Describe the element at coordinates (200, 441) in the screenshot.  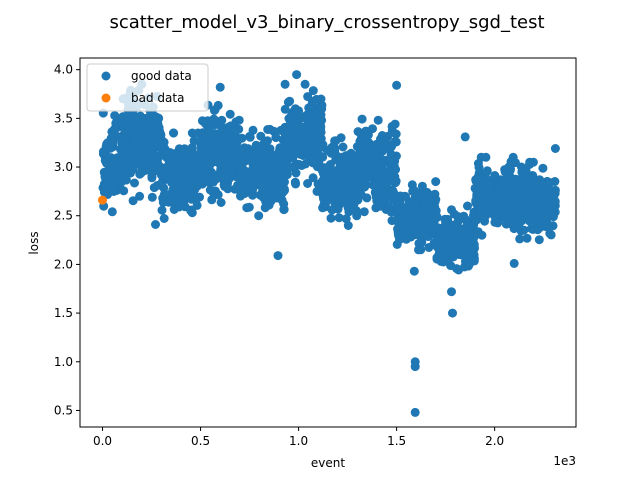
I see `x-tick-label: 0.5` at that location.